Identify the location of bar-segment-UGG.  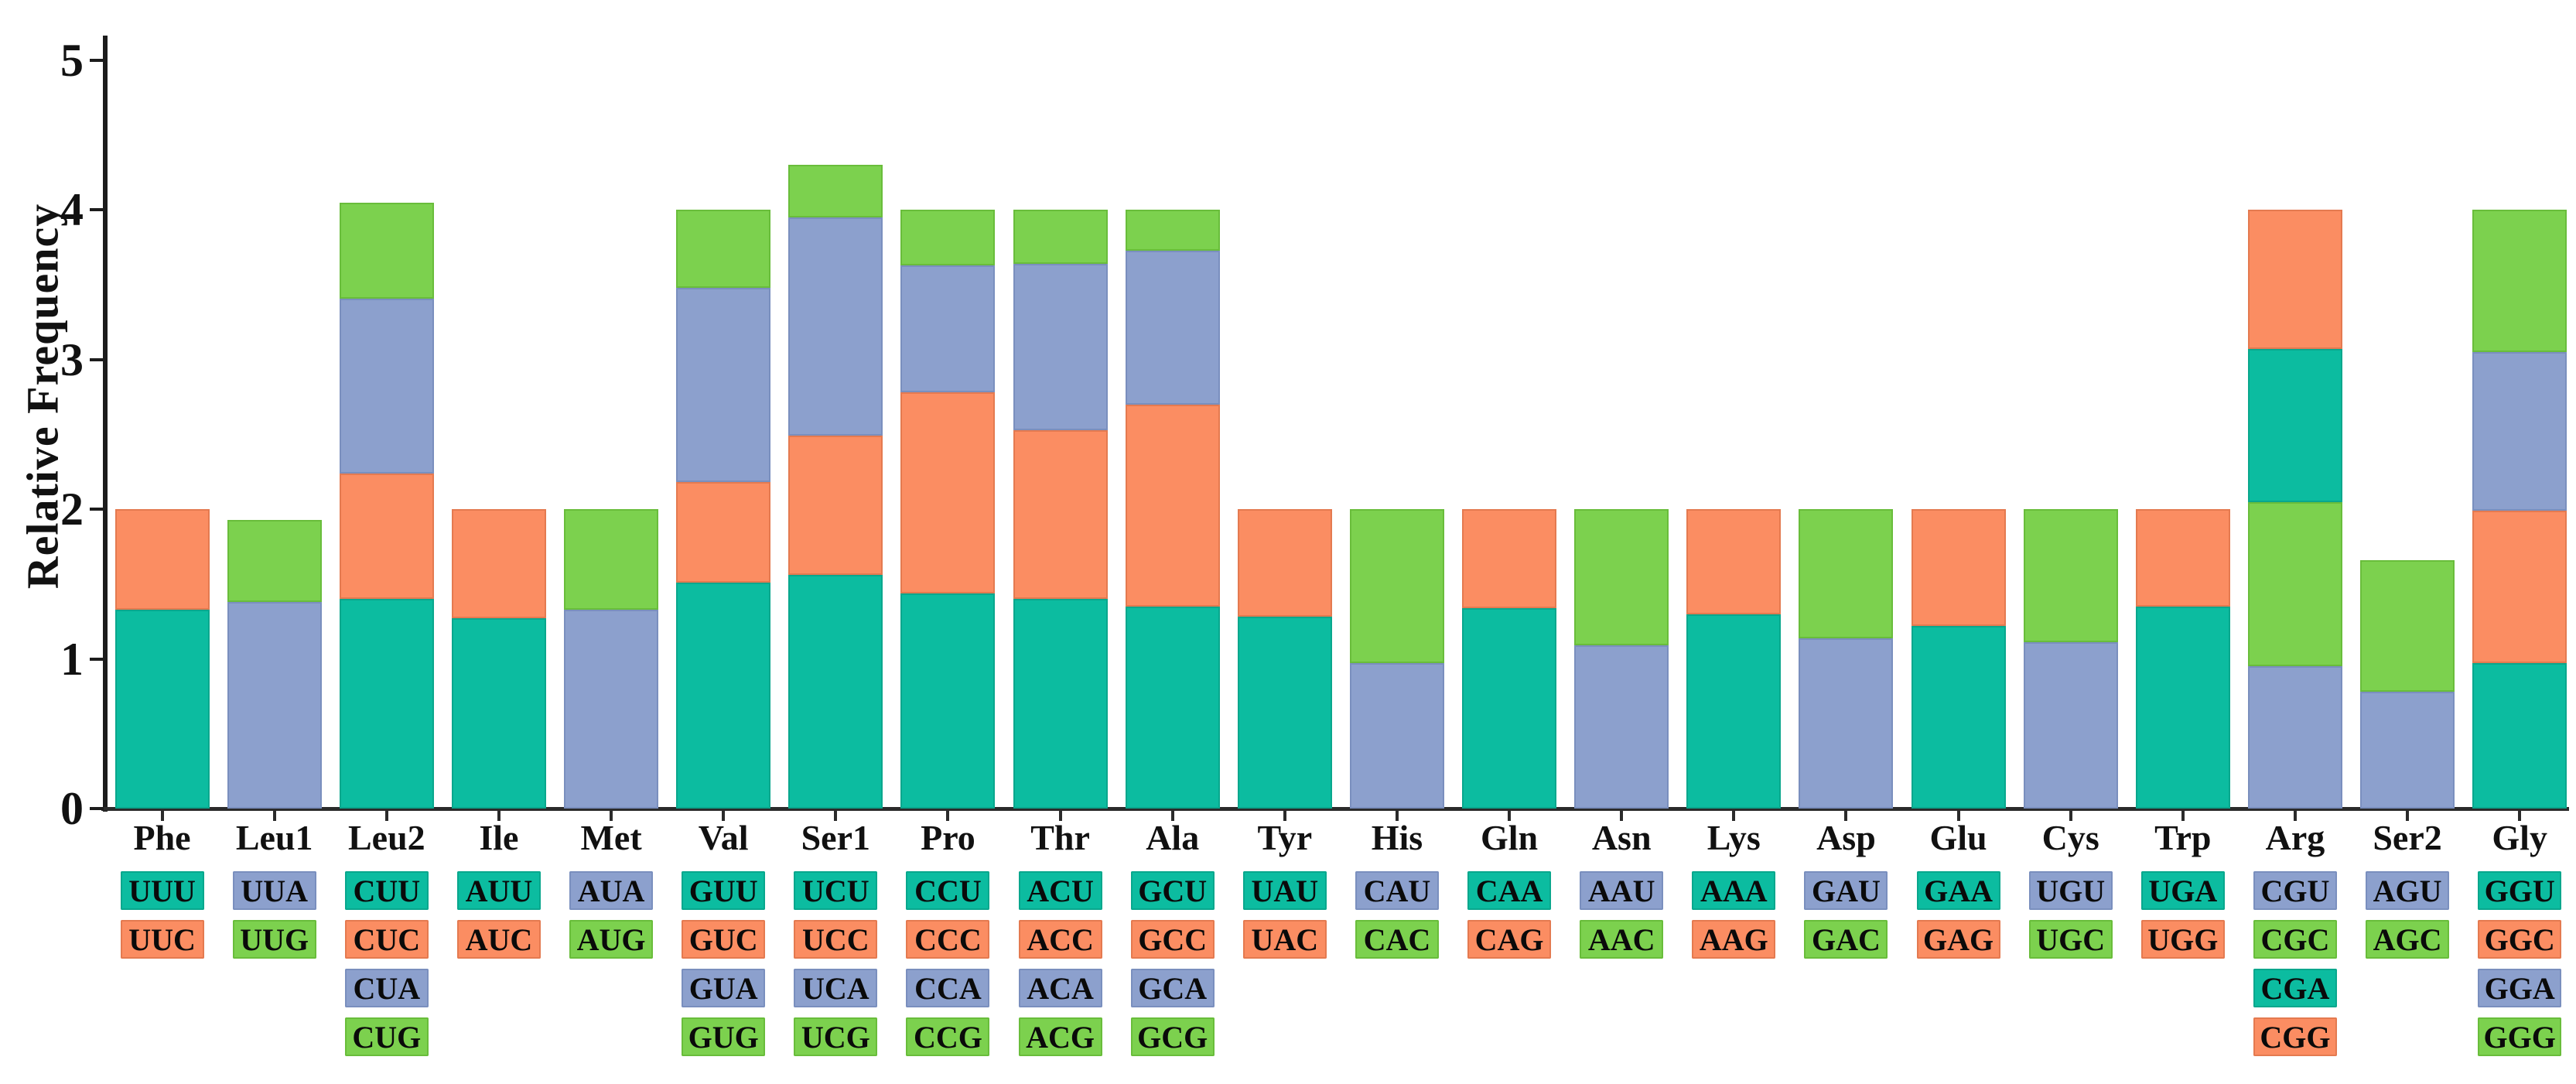
(2182, 558).